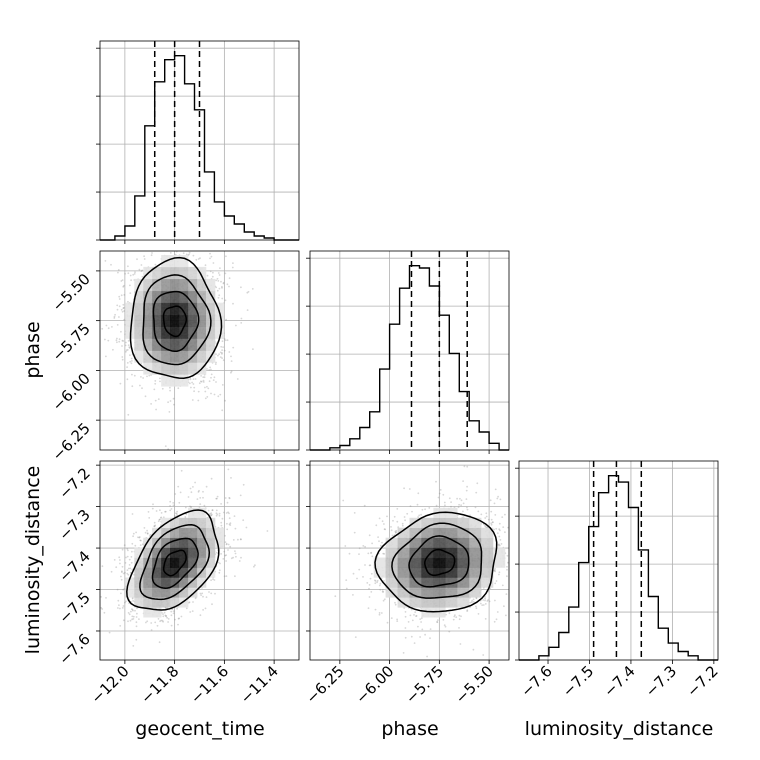 The image size is (760, 760). What do you see at coordinates (209, 684) in the screenshot?
I see `x-tick-label-geocent-time-2: −11.6` at bounding box center [209, 684].